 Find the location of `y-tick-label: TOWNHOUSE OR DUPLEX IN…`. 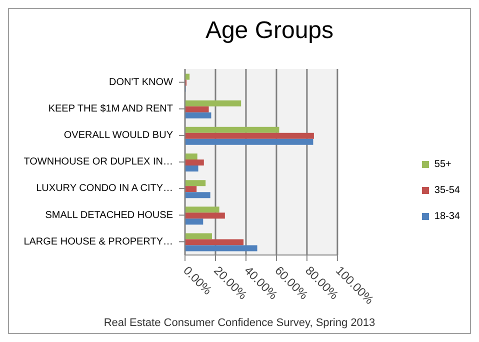

y-tick-label: TOWNHOUSE OR DUPLEX IN… is located at coordinates (98, 162).